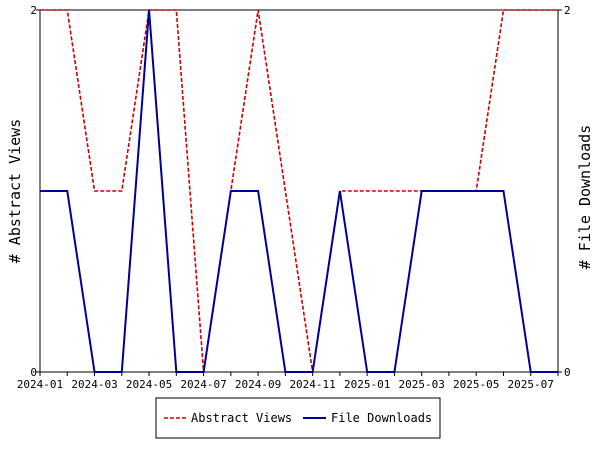 The image size is (600, 455). I want to click on x-tick-label: 2025-05, so click(476, 384).